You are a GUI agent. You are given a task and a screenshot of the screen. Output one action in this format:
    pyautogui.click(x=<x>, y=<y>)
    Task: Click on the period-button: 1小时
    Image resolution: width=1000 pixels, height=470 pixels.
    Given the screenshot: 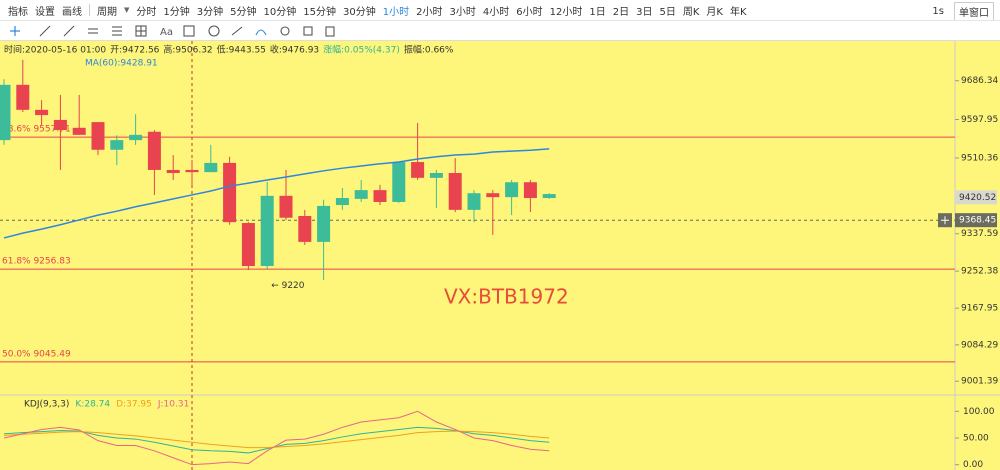 What is the action you would take?
    pyautogui.click(x=396, y=12)
    